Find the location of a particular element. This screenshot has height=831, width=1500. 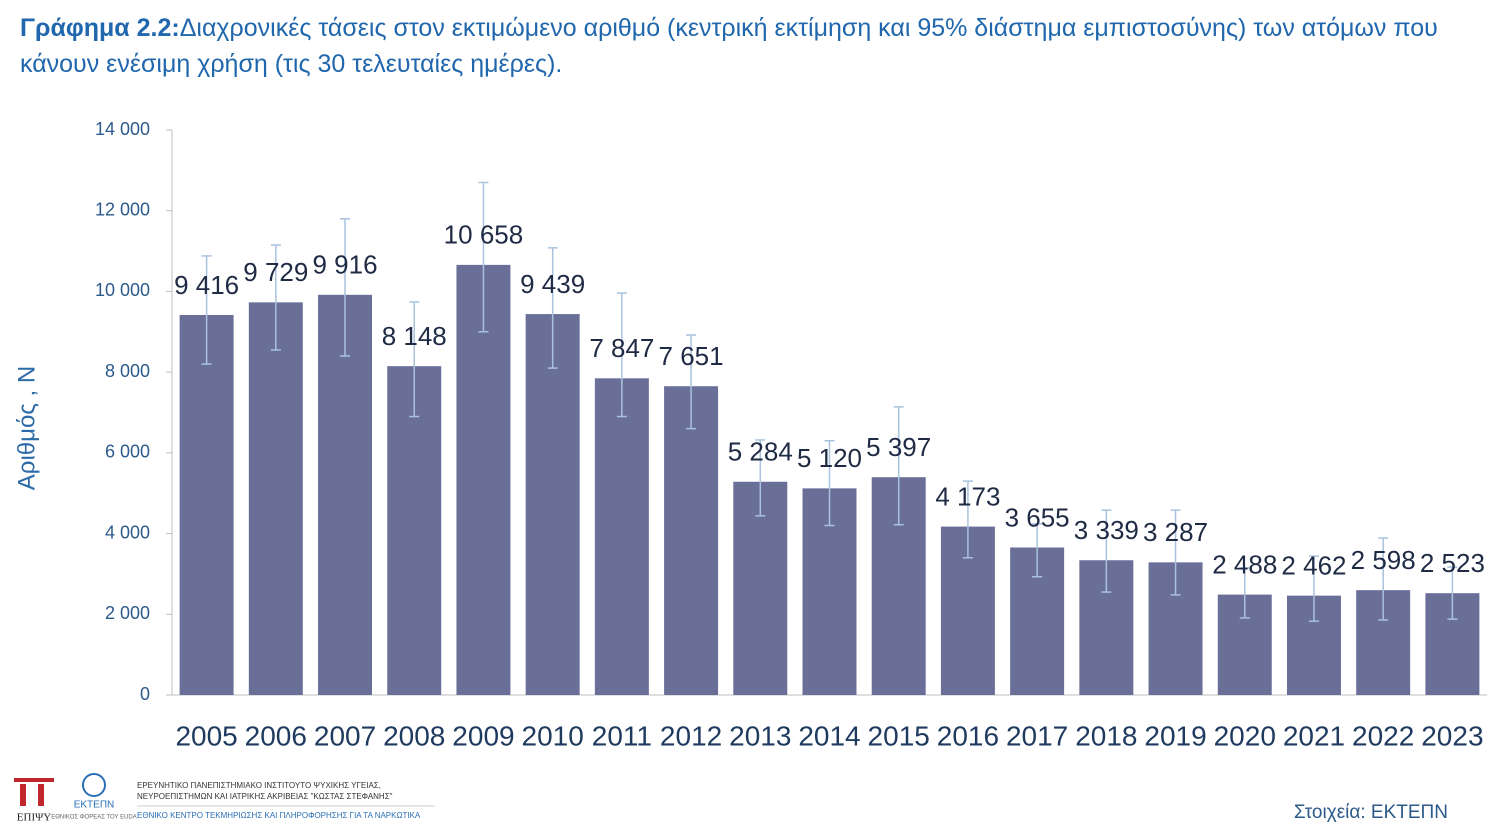

x-tick-label: 2020 is located at coordinates (1245, 735).